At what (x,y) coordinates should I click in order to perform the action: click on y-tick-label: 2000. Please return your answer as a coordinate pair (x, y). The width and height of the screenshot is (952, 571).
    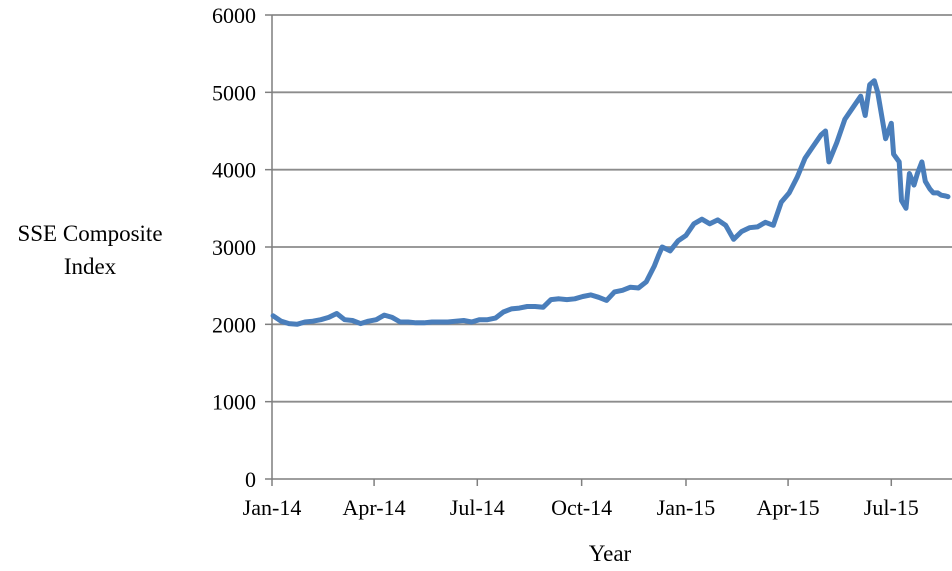
    Looking at the image, I should click on (234, 324).